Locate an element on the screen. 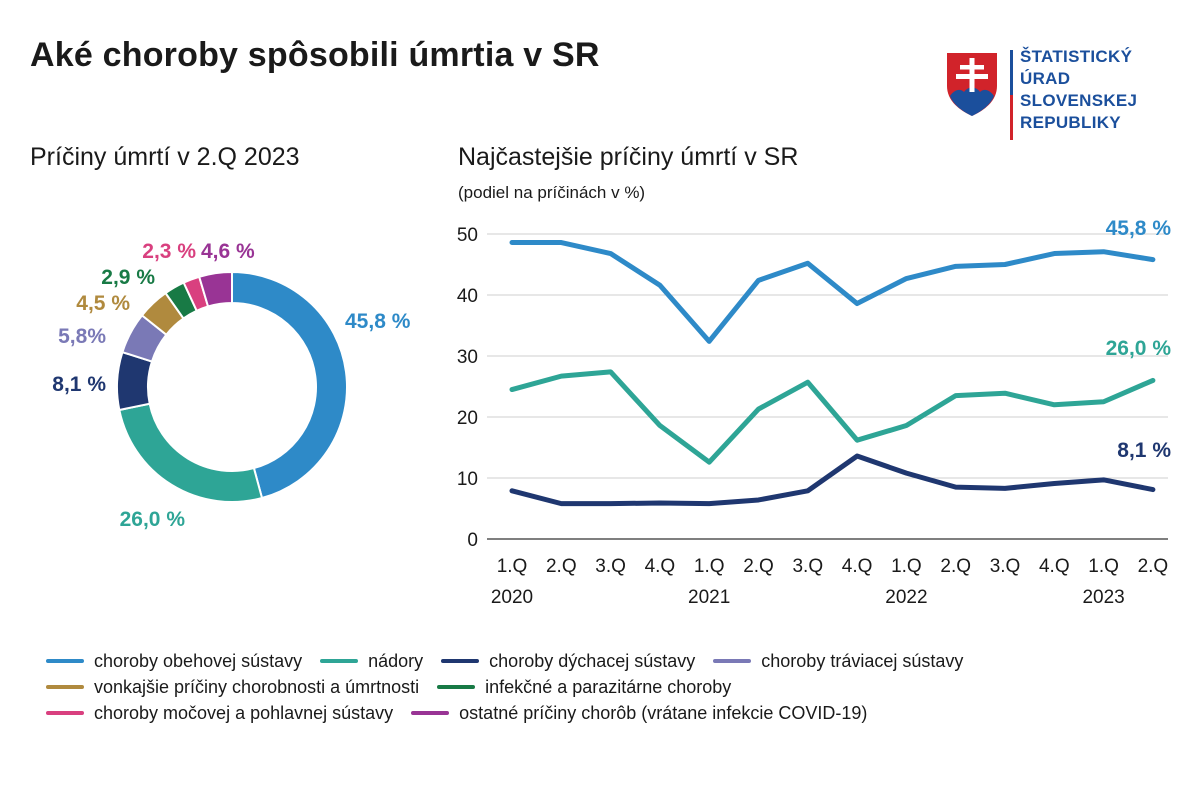 The height and width of the screenshot is (791, 1200). x-year-label: 2020 is located at coordinates (512, 597).